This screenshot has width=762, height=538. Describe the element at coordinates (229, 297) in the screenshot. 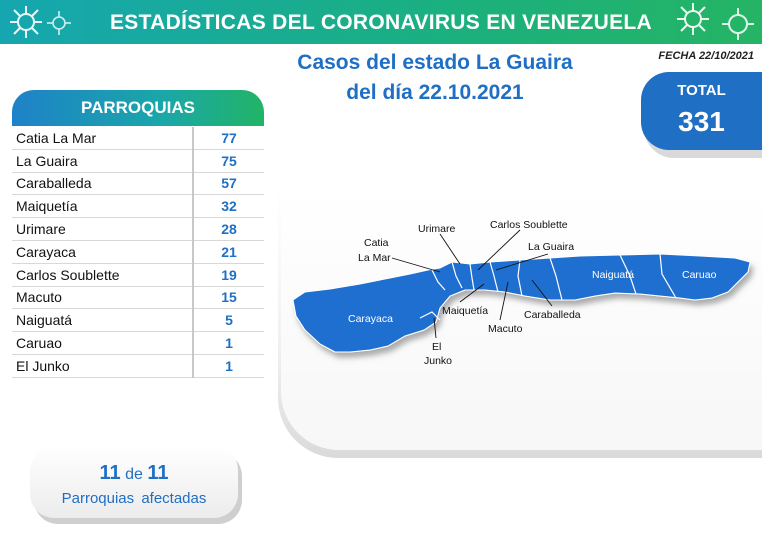

I see `parroquia-value: 15` at that location.